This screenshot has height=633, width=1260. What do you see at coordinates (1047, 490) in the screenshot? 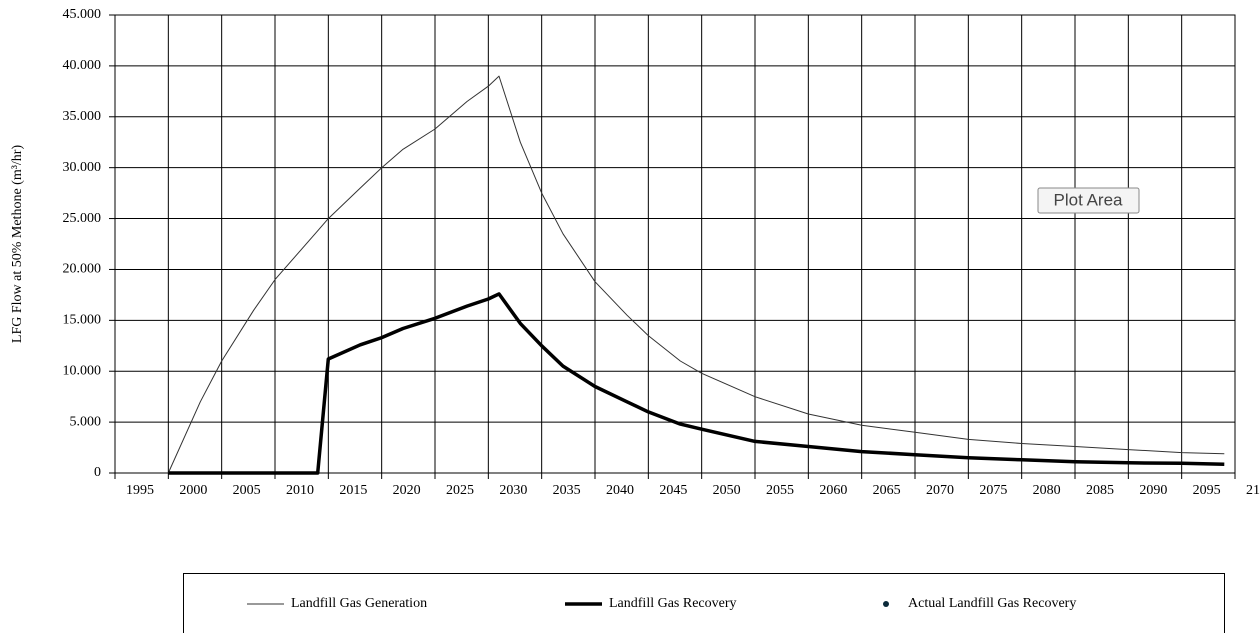
I see `x-tick-label: 2080` at bounding box center [1047, 490].